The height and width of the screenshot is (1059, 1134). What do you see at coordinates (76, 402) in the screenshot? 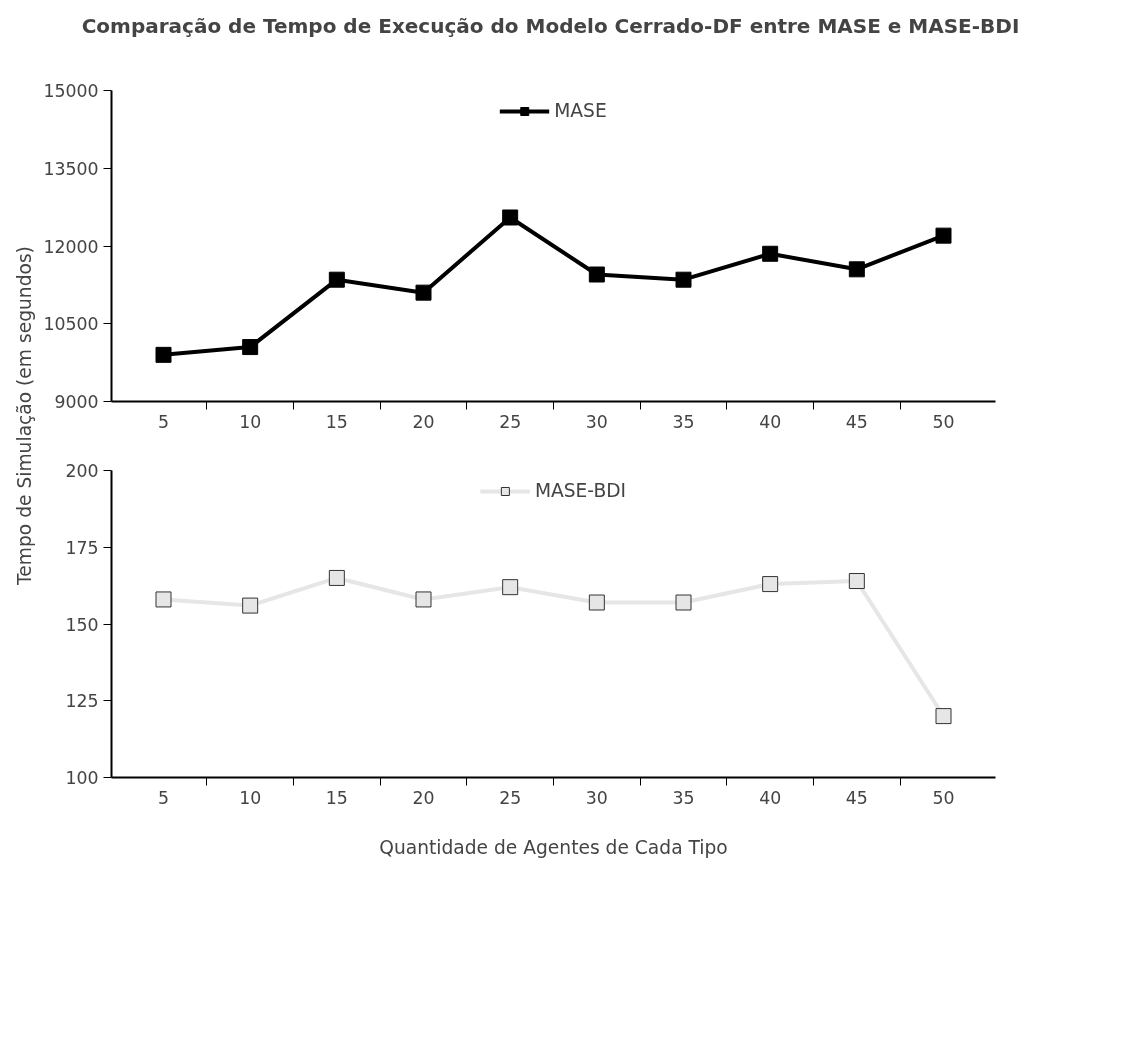
I see `y-tick-label: 9000` at bounding box center [76, 402].